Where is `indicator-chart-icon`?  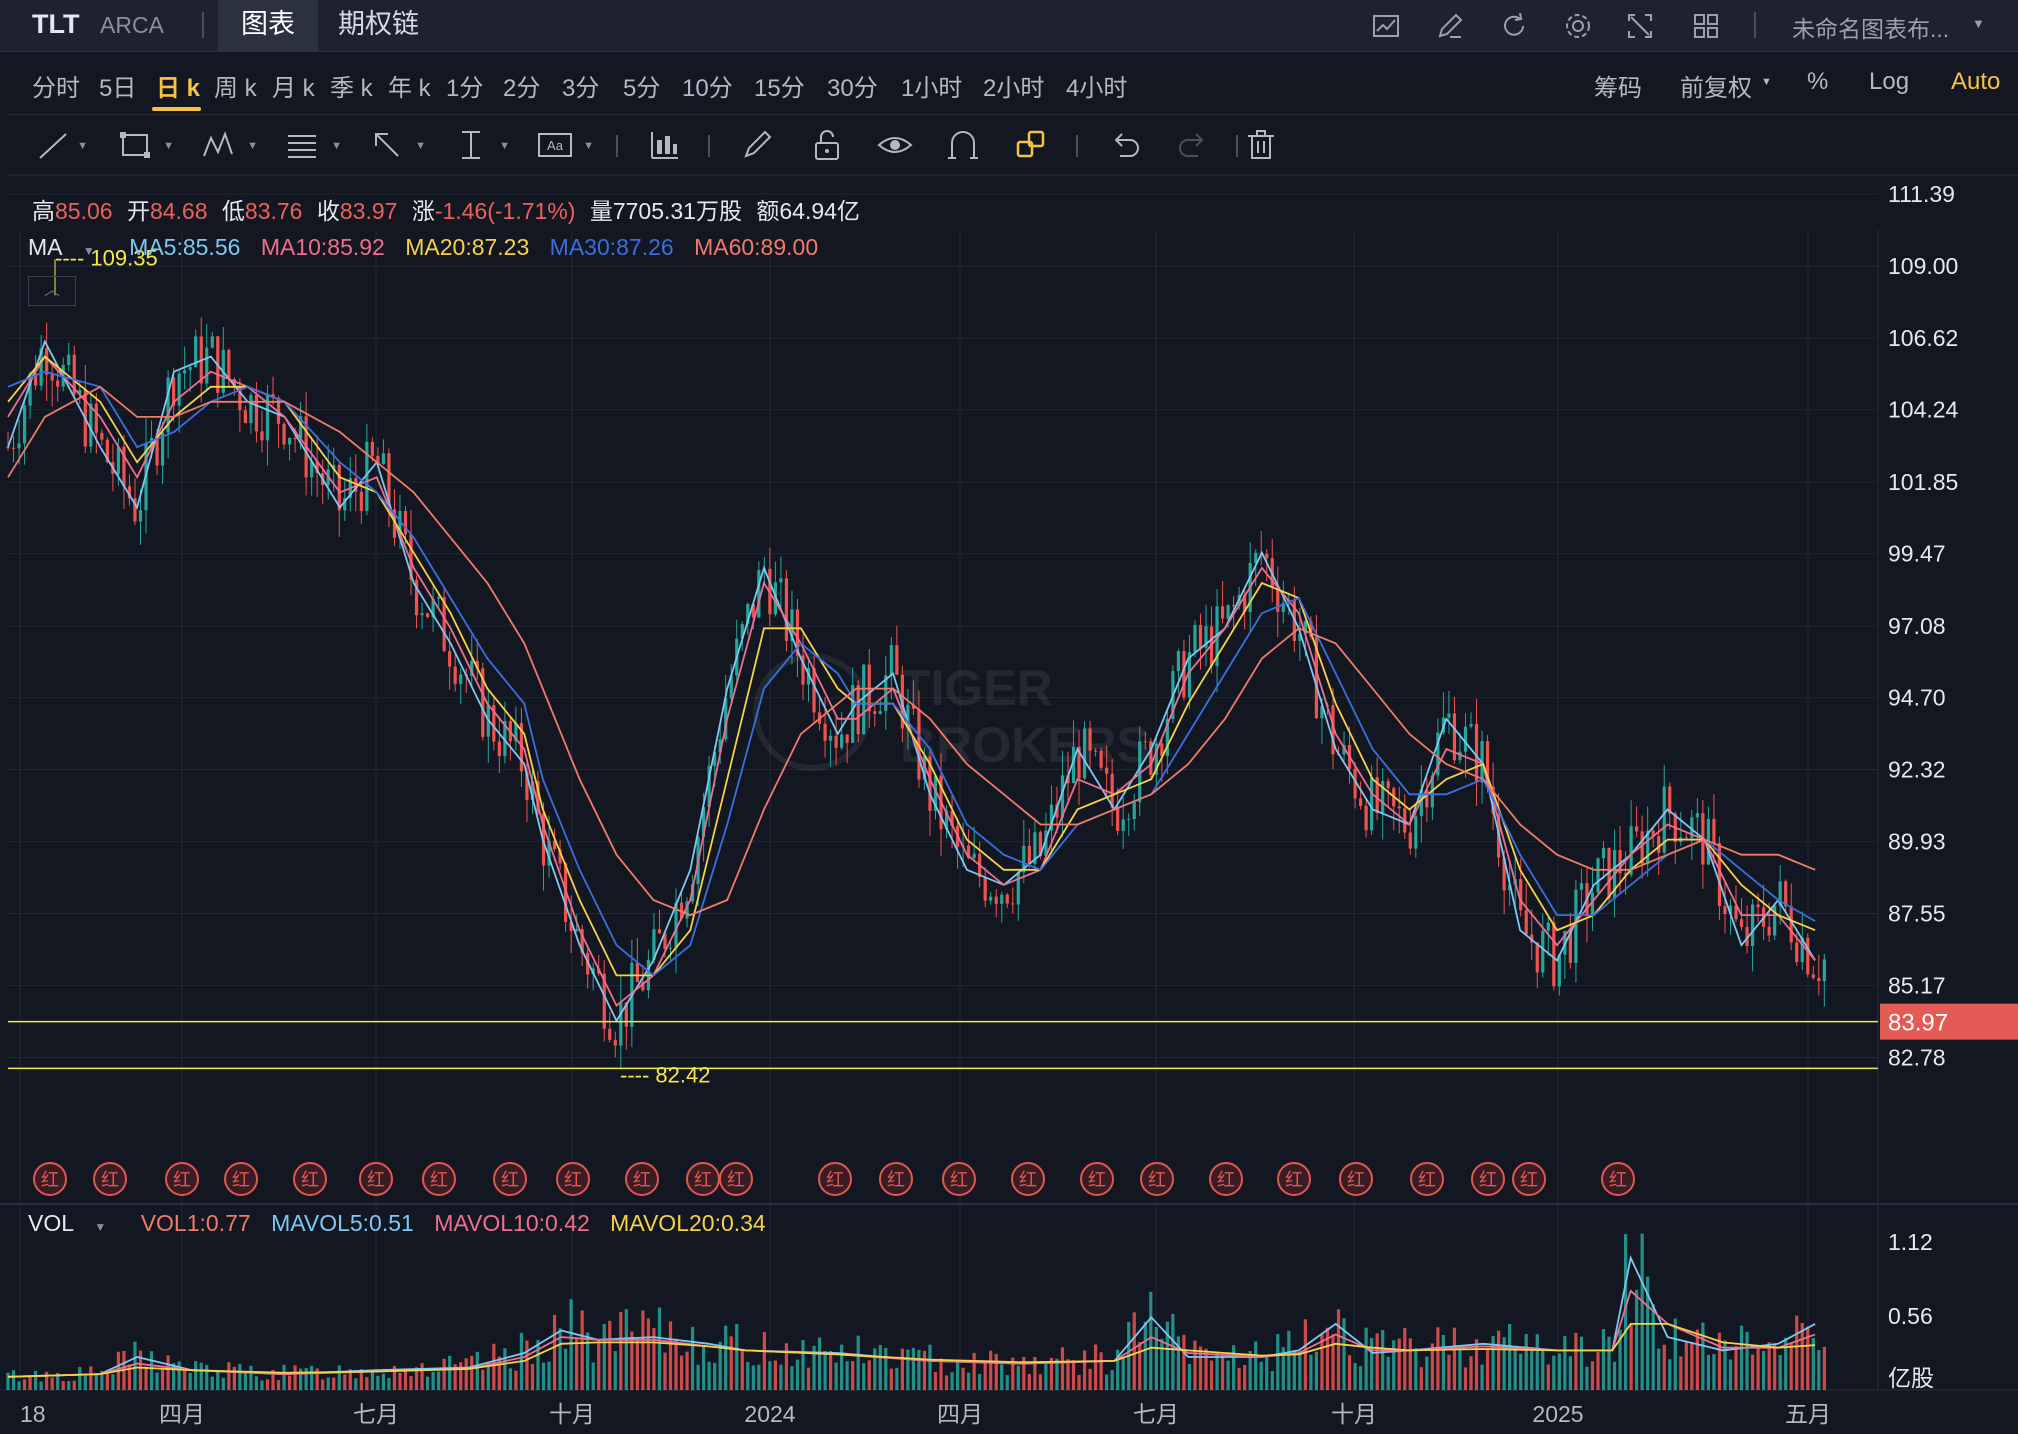 indicator-chart-icon is located at coordinates (1386, 26).